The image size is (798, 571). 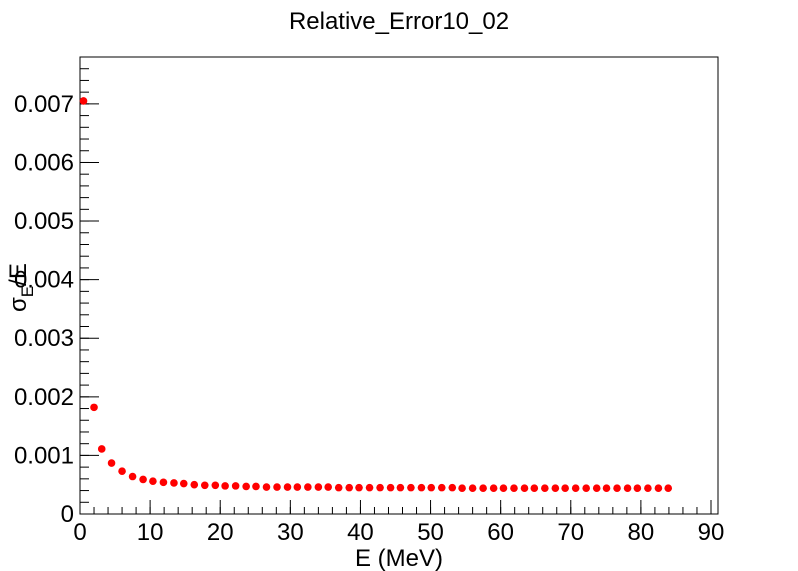 What do you see at coordinates (18, 304) in the screenshot?
I see `y-axis-label-sigma: σ` at bounding box center [18, 304].